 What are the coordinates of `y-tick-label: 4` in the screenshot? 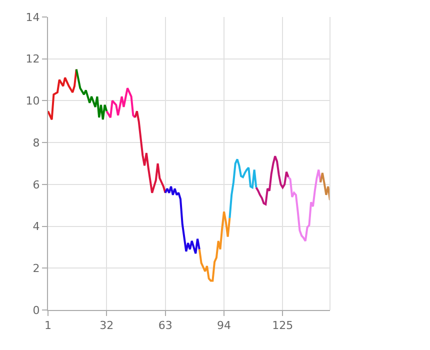 It's located at (36, 227).